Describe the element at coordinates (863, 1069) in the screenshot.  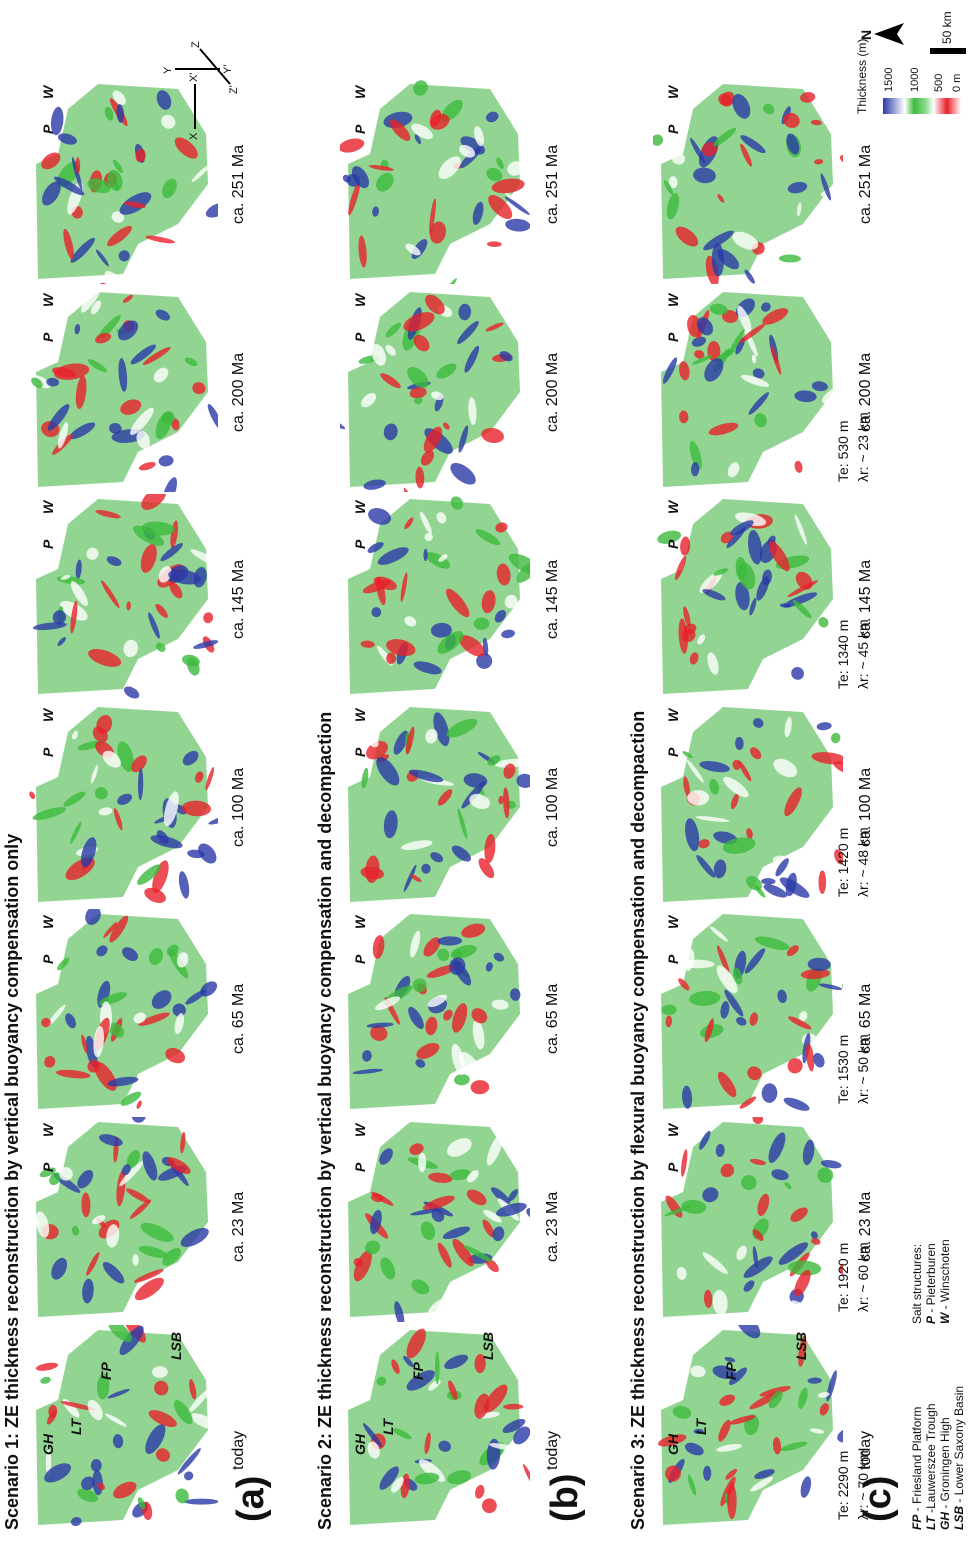
I see `flexural-wavelength: λr: ~ 50 km` at that location.